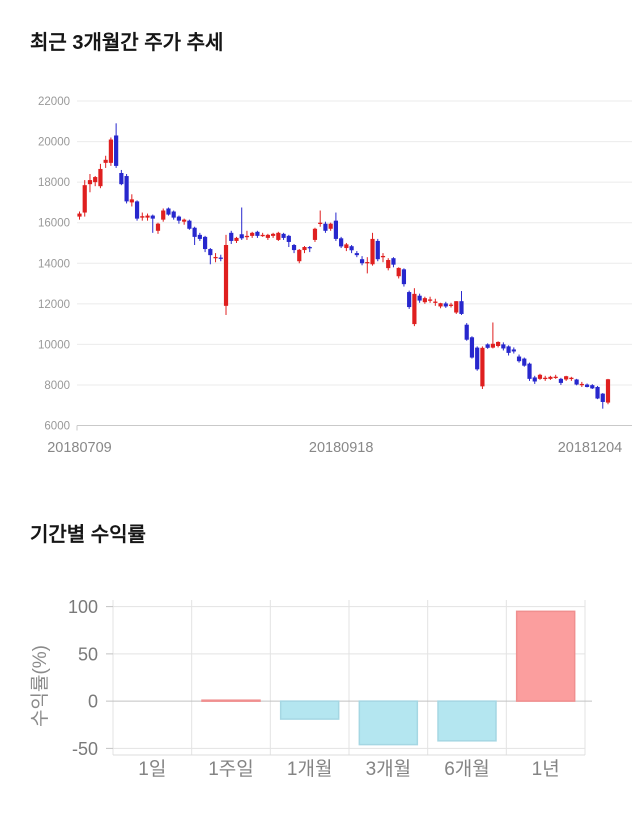 The height and width of the screenshot is (815, 640). I want to click on x-axis-category-label: 1주일, so click(231, 769).